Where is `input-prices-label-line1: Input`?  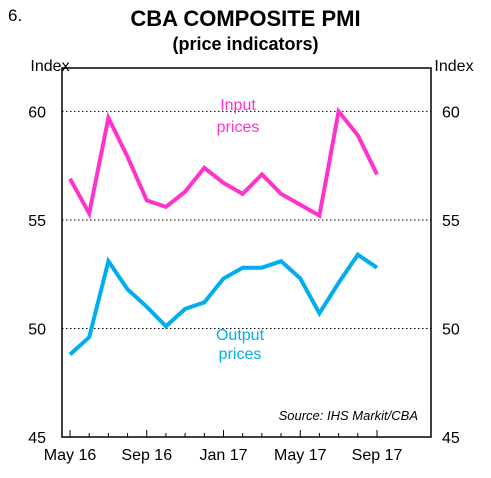 input-prices-label-line1: Input is located at coordinates (238, 105).